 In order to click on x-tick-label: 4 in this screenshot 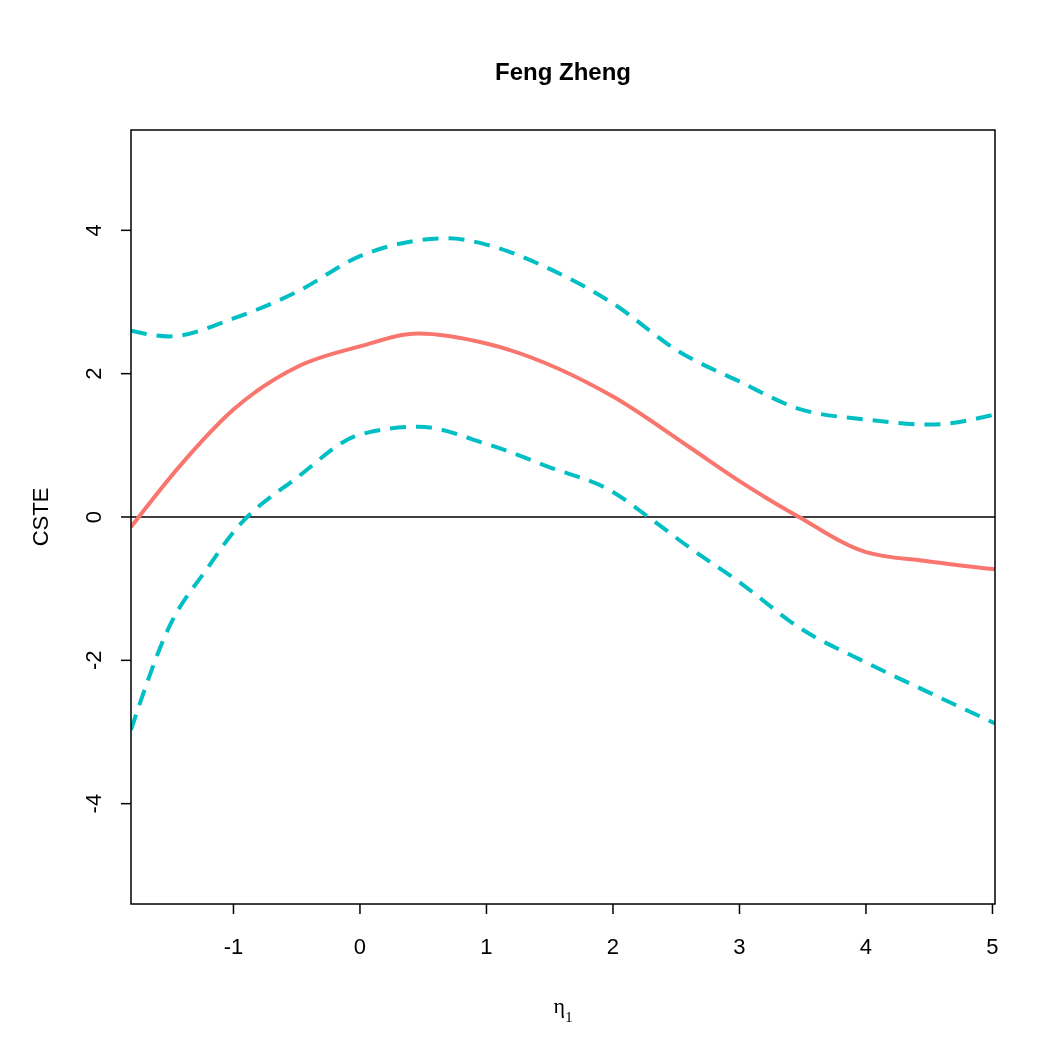, I will do `click(866, 946)`.